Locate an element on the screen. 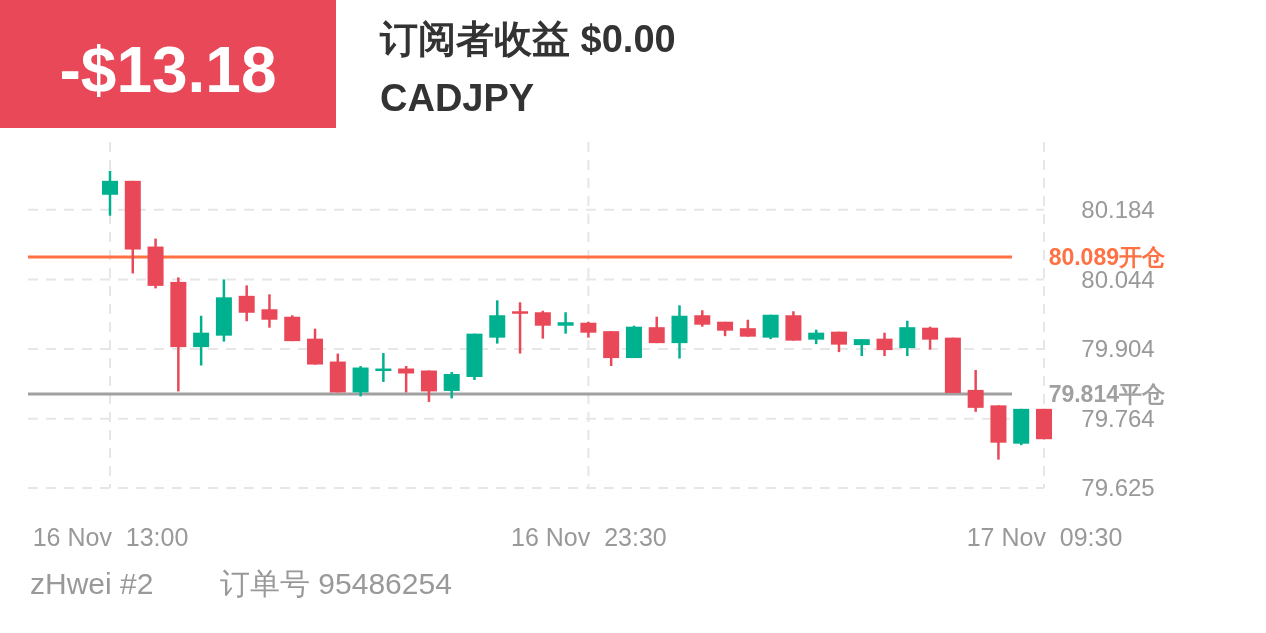  y-tick-label: 79.625 is located at coordinates (1118, 488).